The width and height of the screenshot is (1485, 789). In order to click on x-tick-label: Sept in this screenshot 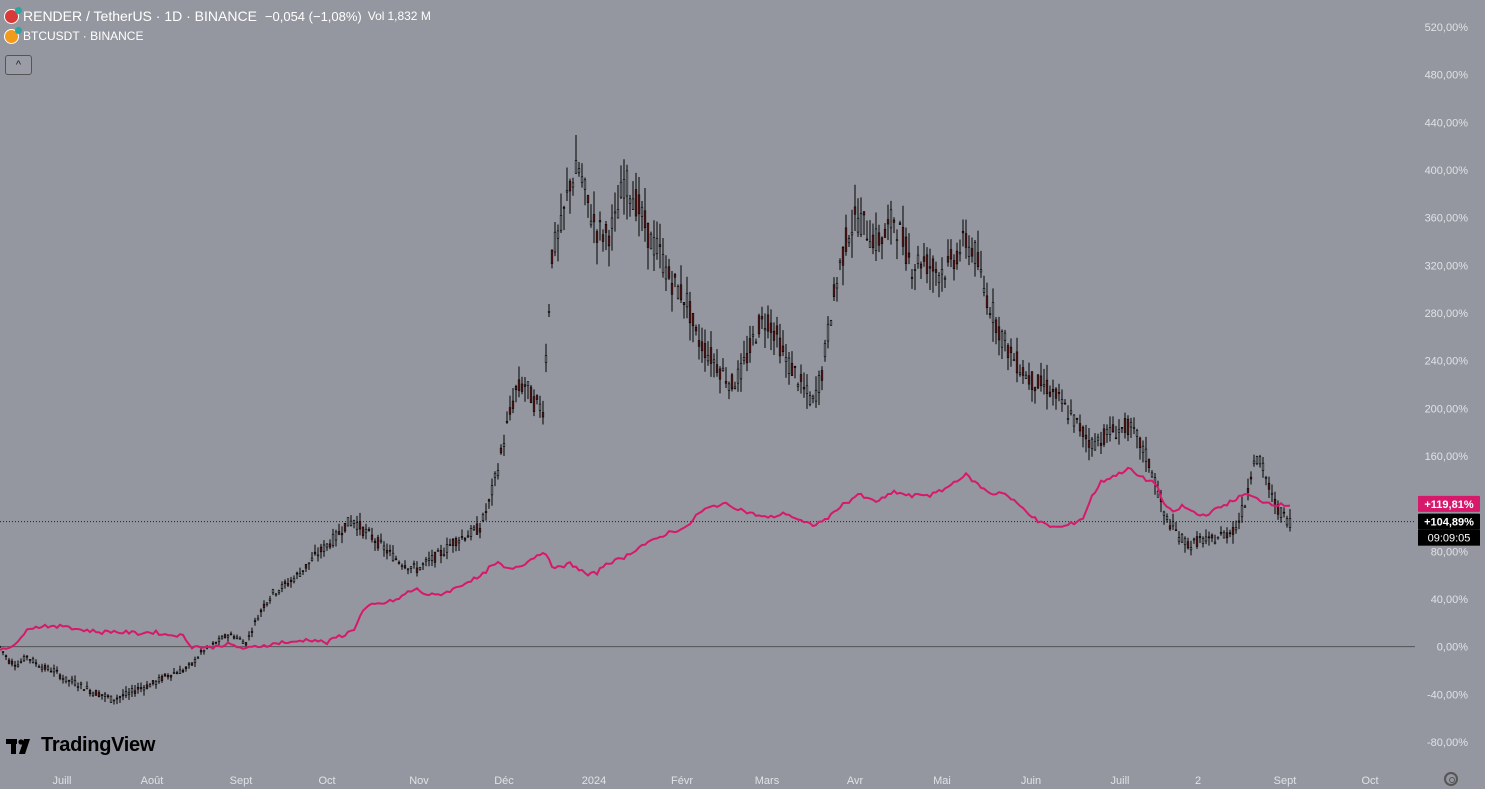, I will do `click(1285, 781)`.